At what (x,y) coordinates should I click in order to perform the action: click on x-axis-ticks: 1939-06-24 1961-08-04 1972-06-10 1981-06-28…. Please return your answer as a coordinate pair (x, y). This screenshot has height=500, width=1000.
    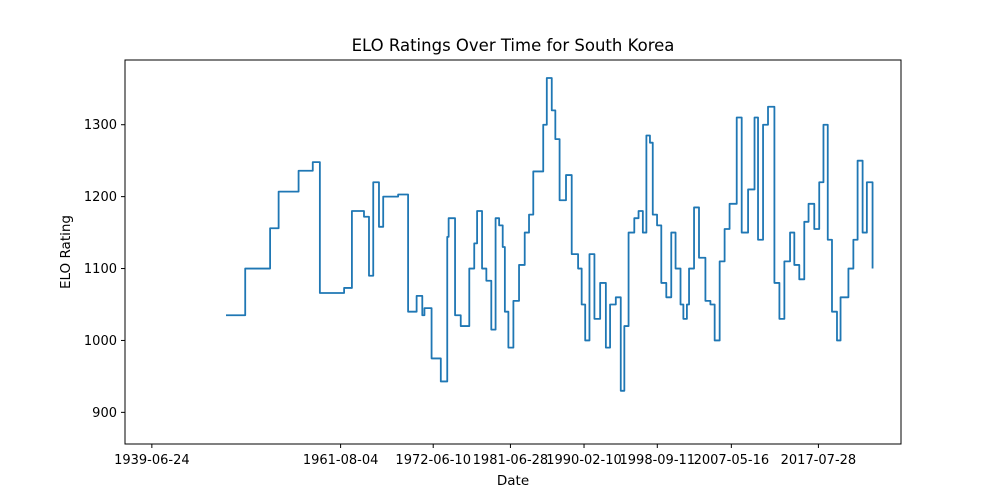
    Looking at the image, I should click on (485, 456).